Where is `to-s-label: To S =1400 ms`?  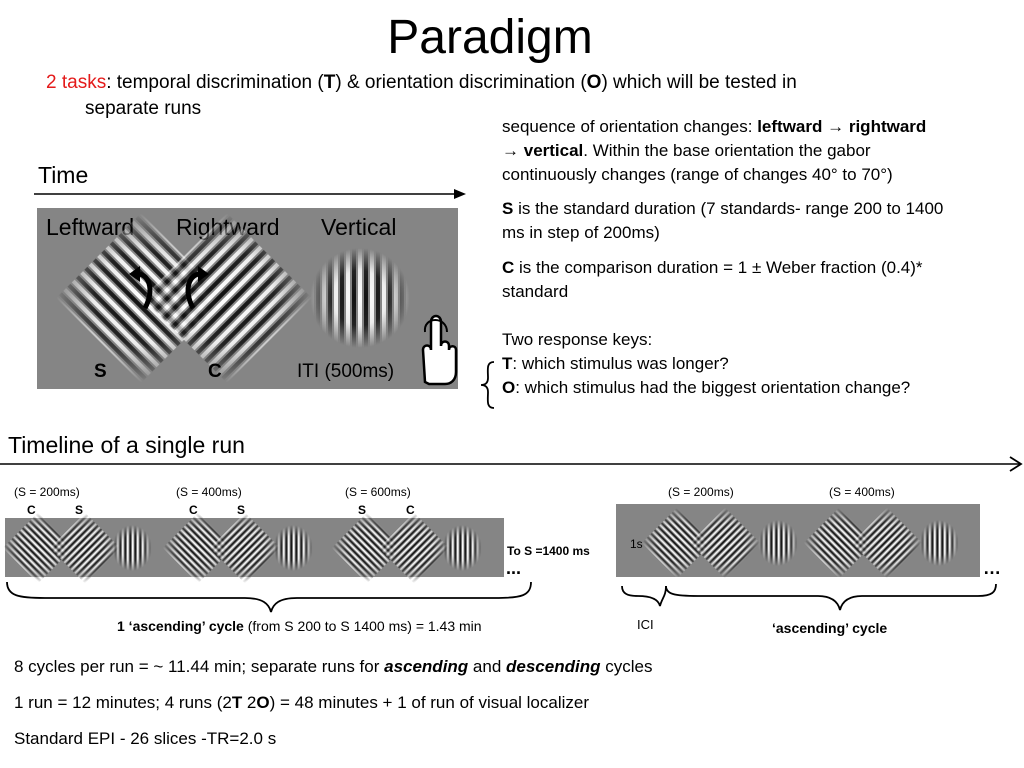 to-s-label: To S =1400 ms is located at coordinates (548, 551).